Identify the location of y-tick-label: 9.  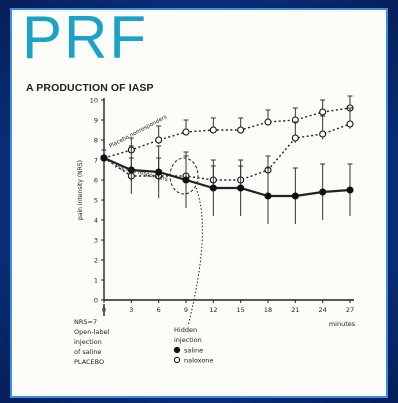
(96, 121).